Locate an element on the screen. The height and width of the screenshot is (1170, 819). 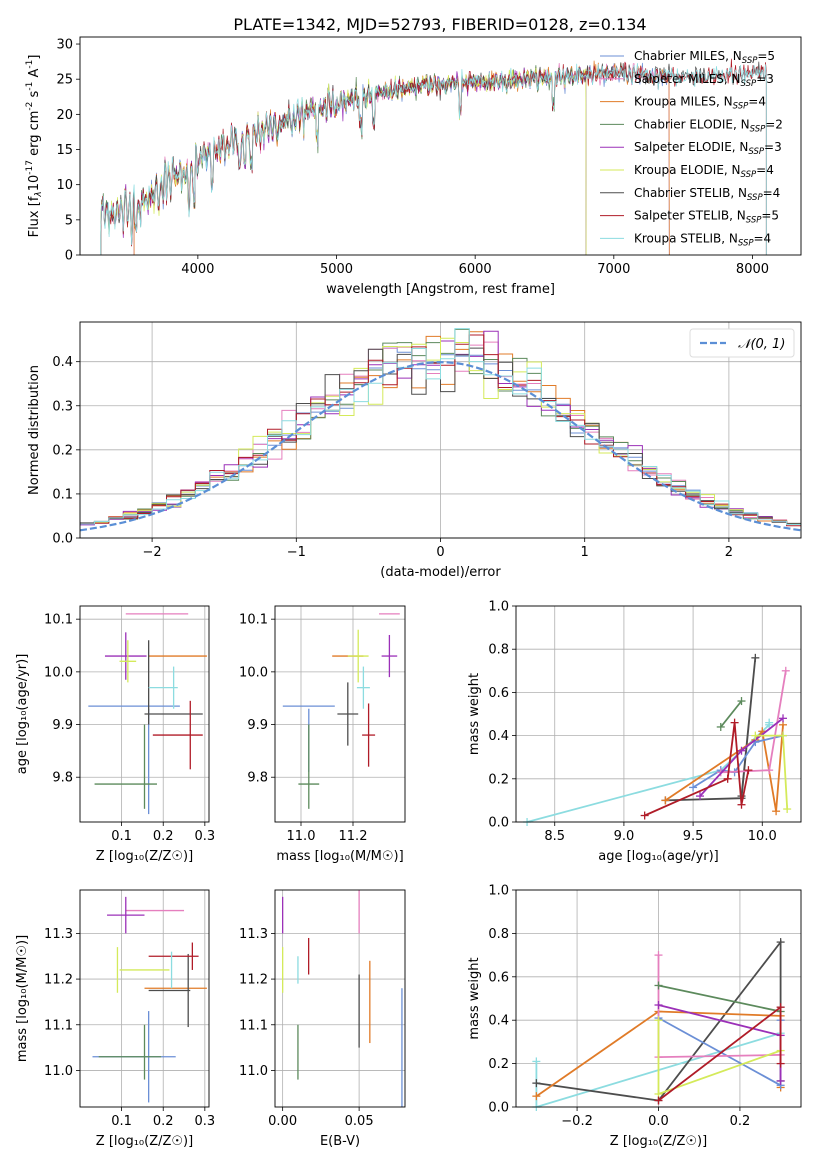
legend-text: Salpeter STELIB, N is located at coordinates (690, 216).